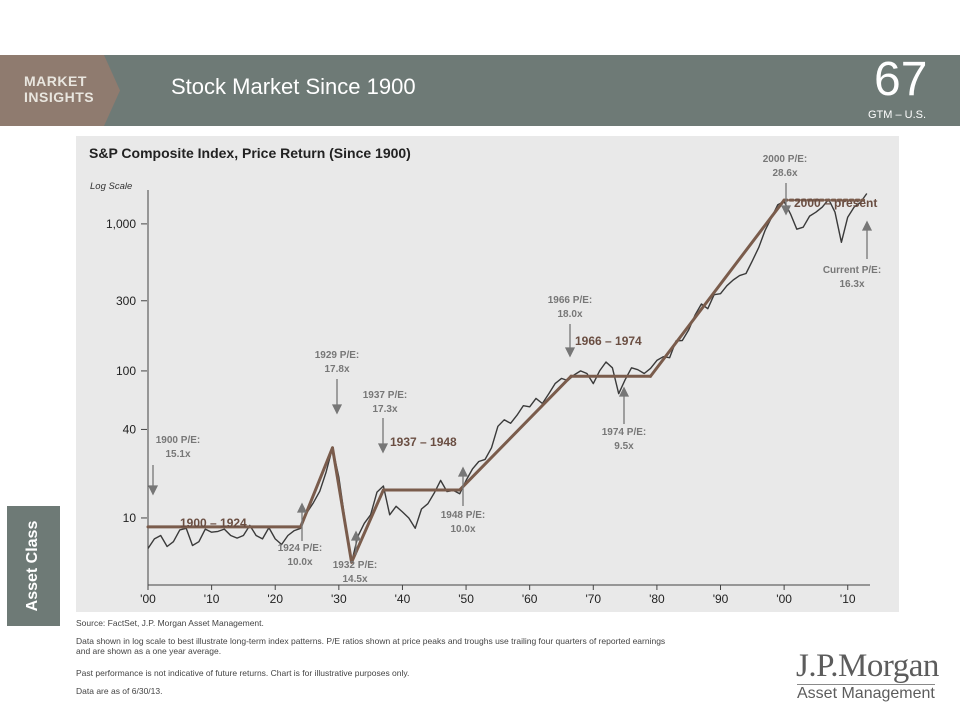  What do you see at coordinates (867, 666) in the screenshot?
I see `jpmorgan-logo: J.P.Morgan` at bounding box center [867, 666].